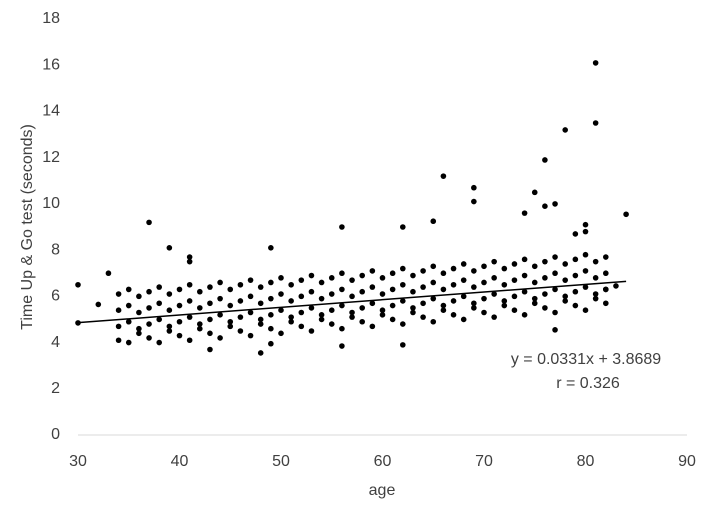 The image size is (712, 509). Describe the element at coordinates (383, 461) in the screenshot. I see `x-tick-label: 60` at that location.